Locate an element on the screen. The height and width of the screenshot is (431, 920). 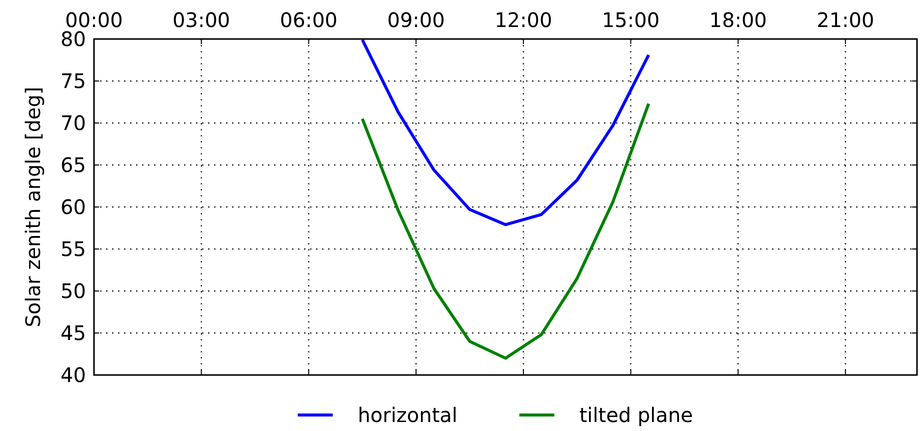
y-tick-label: 70 is located at coordinates (73, 123).